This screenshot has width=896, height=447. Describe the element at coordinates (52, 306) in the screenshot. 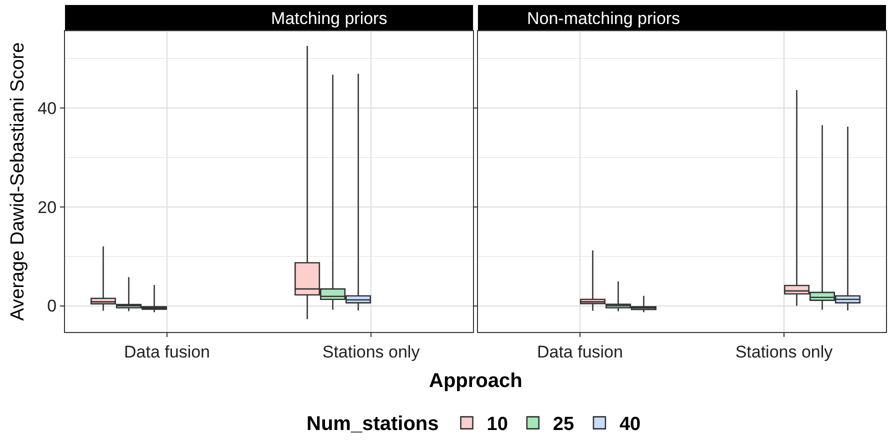

I see `y-tick-label: 0` at that location.